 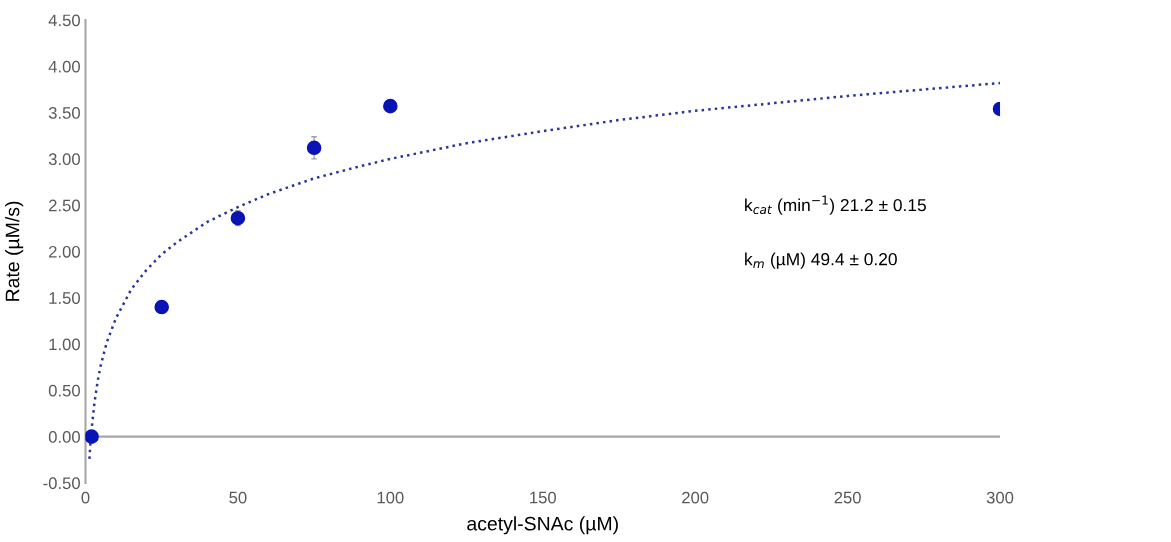 I want to click on x-tick-label: 0, so click(x=85, y=497).